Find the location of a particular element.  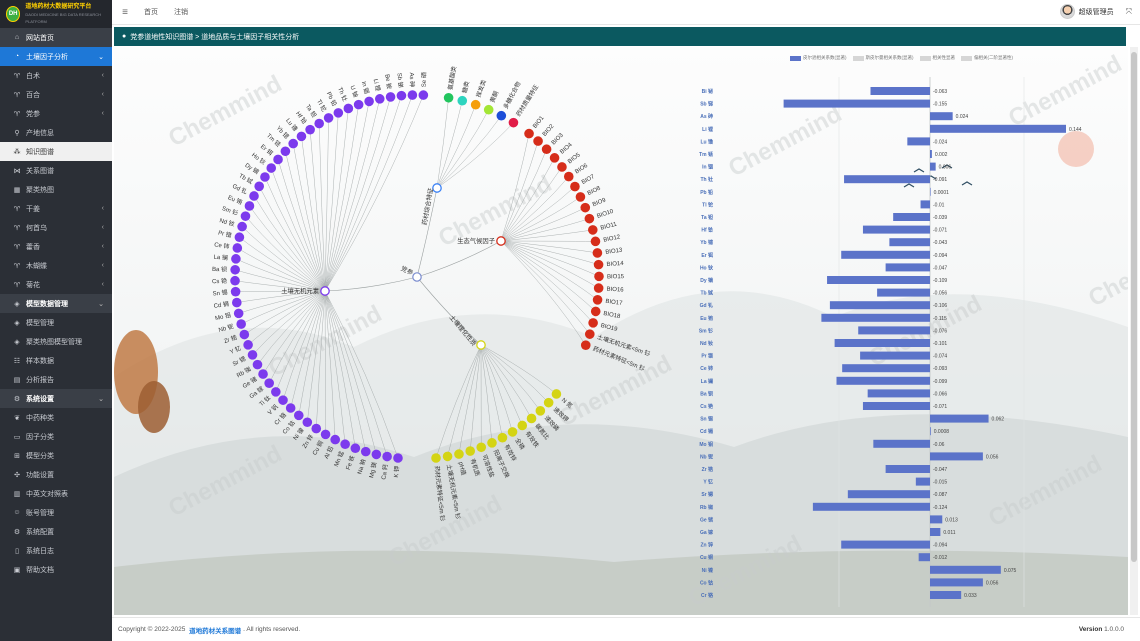

sidebar-item-28: ▣ 帮助文档 is located at coordinates (56, 569).